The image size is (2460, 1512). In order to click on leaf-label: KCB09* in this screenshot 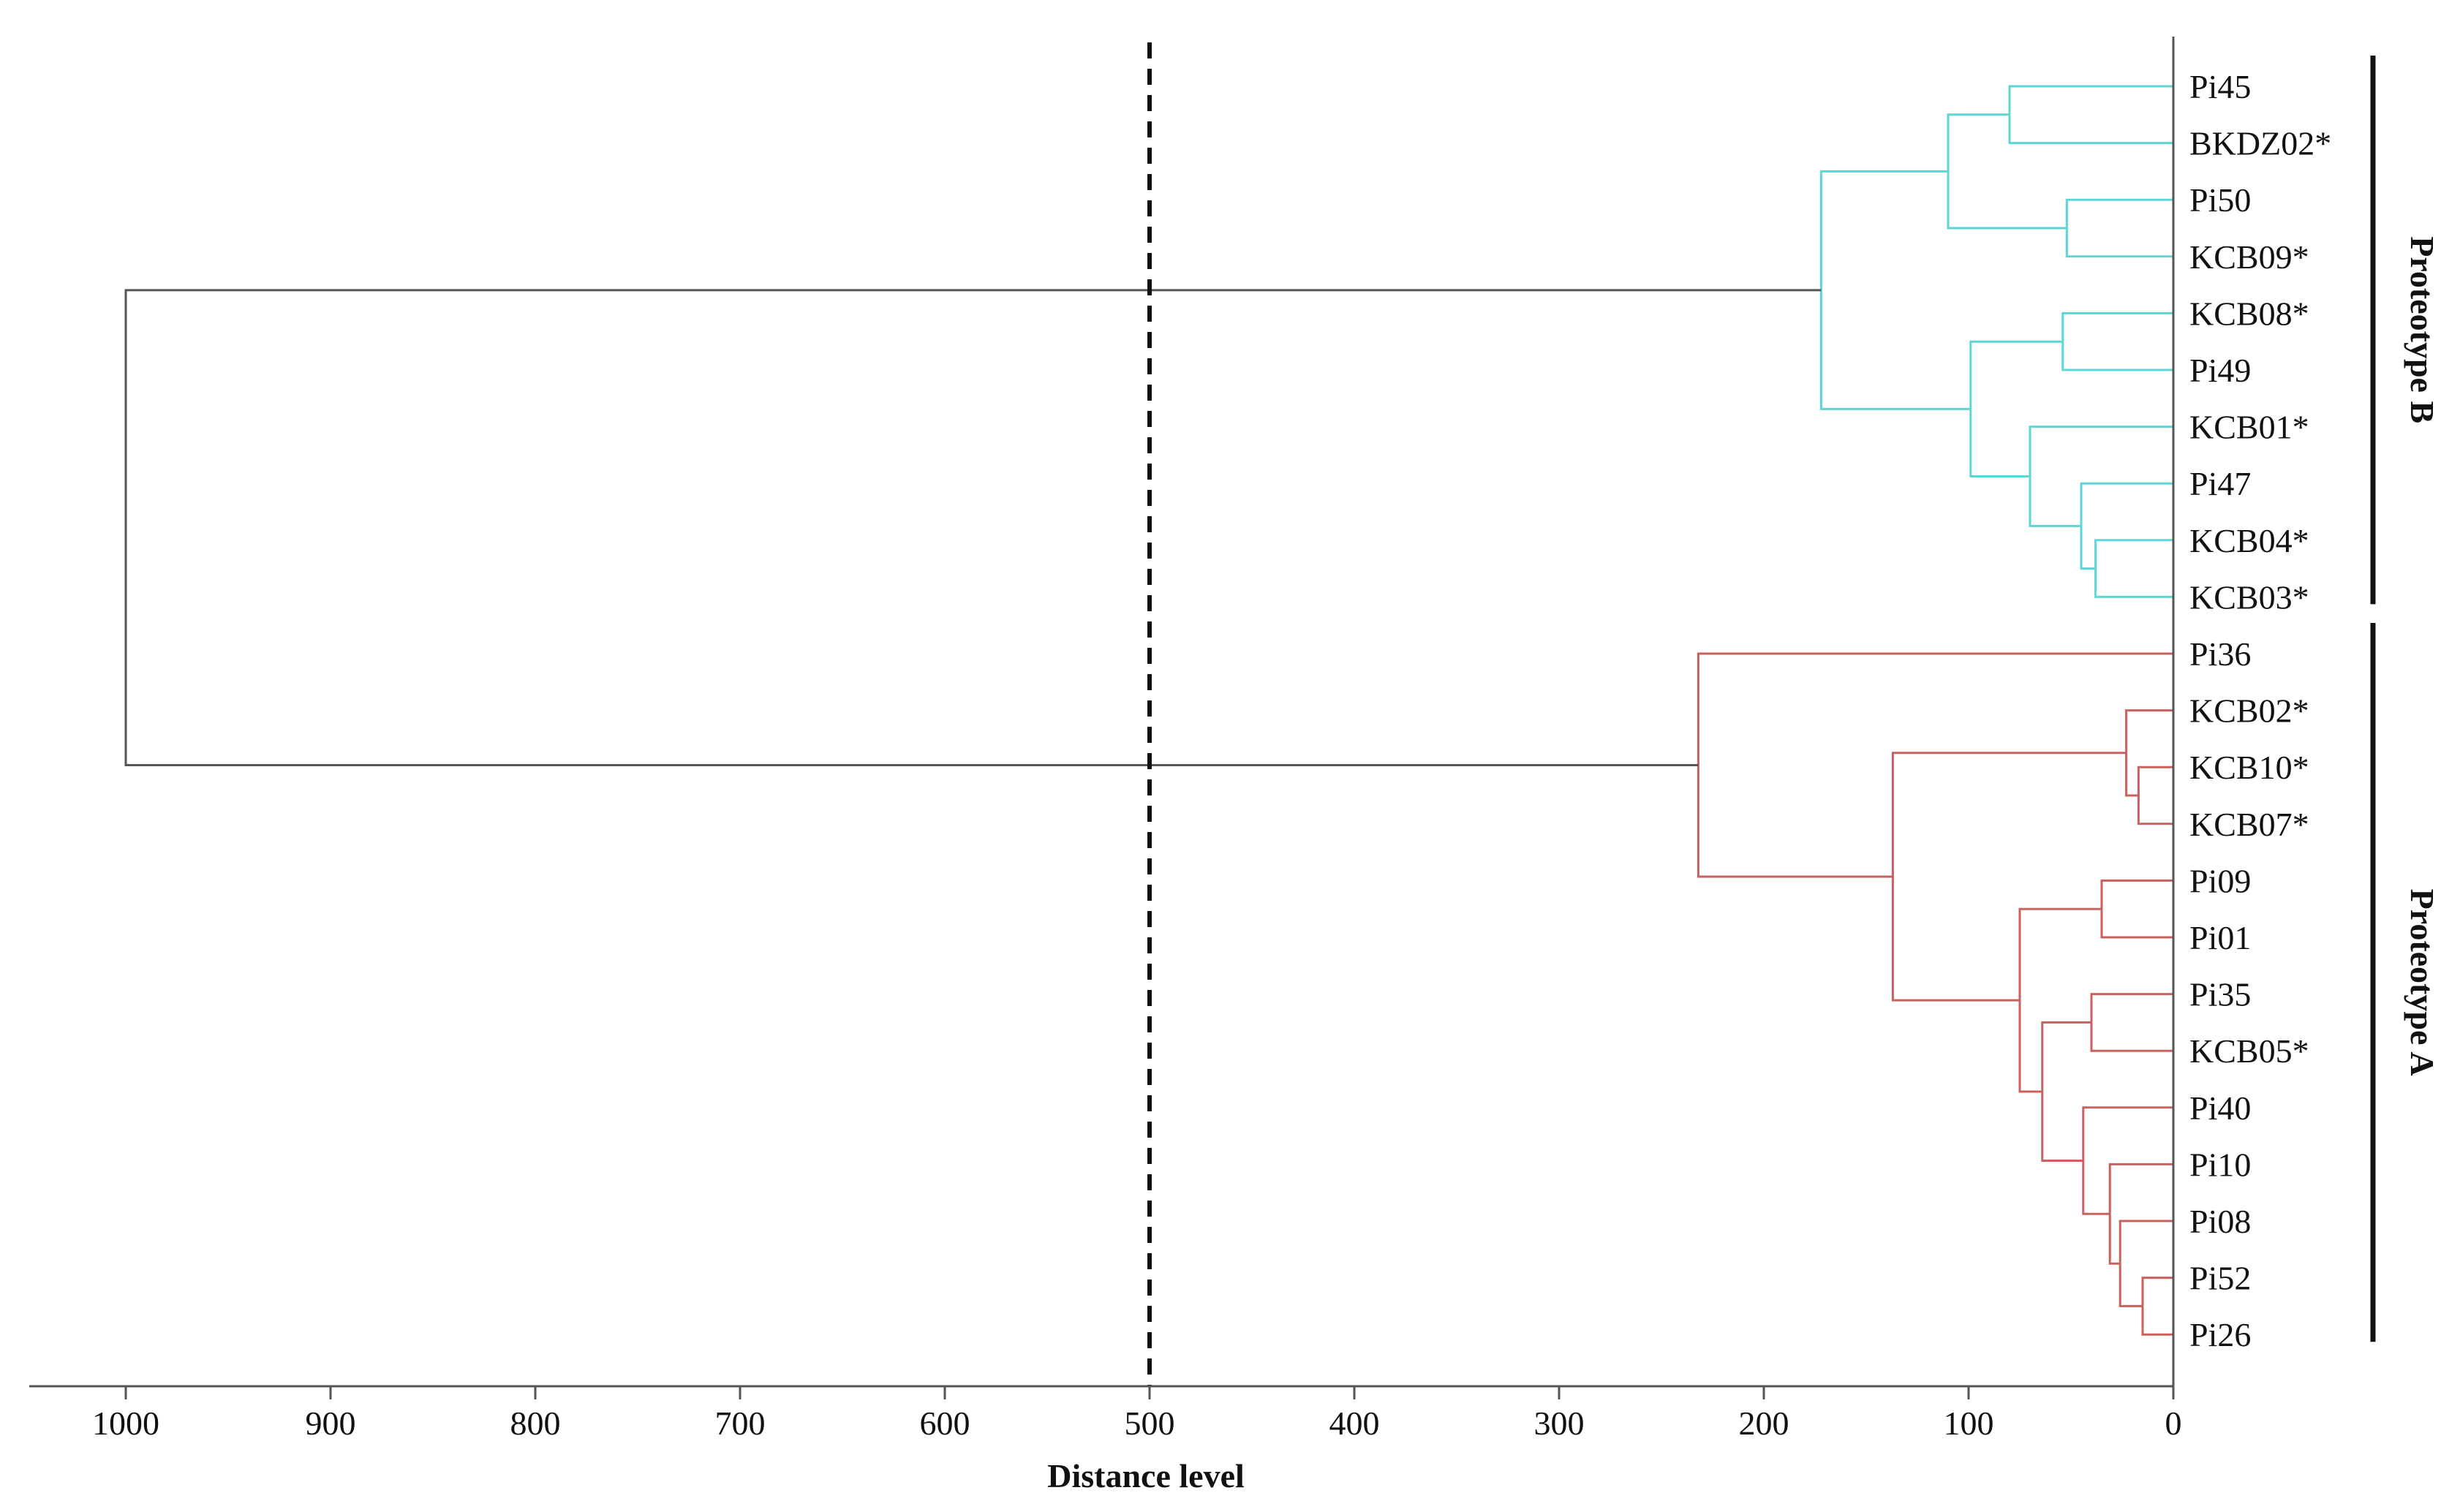, I will do `click(2249, 257)`.